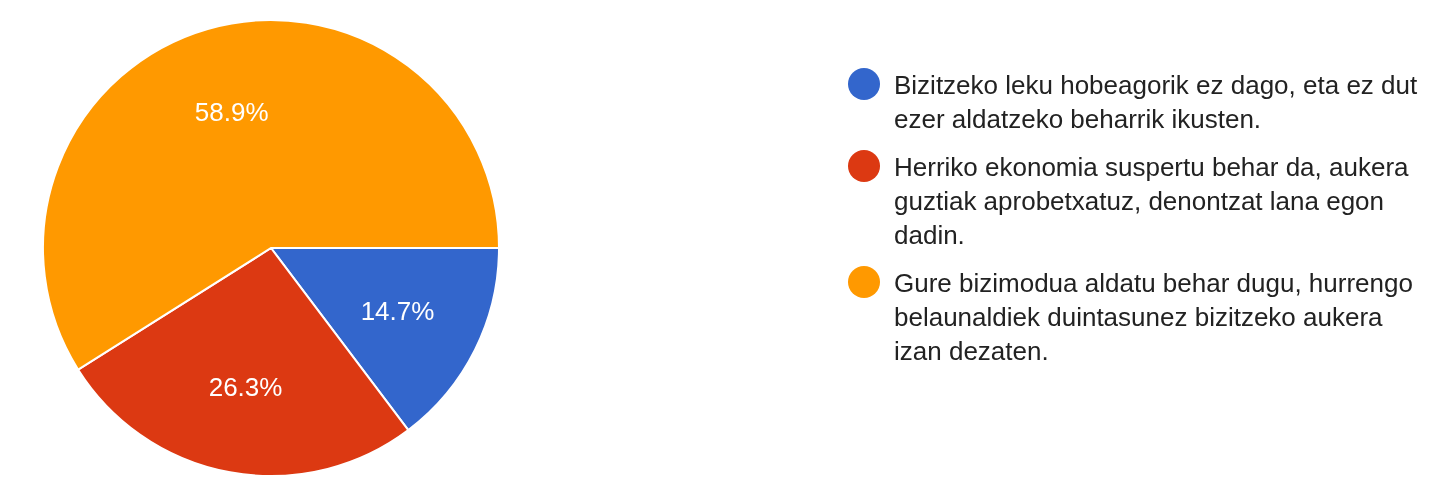 The height and width of the screenshot is (480, 1447). What do you see at coordinates (231, 112) in the screenshot?
I see `data-label: 58.9%` at bounding box center [231, 112].